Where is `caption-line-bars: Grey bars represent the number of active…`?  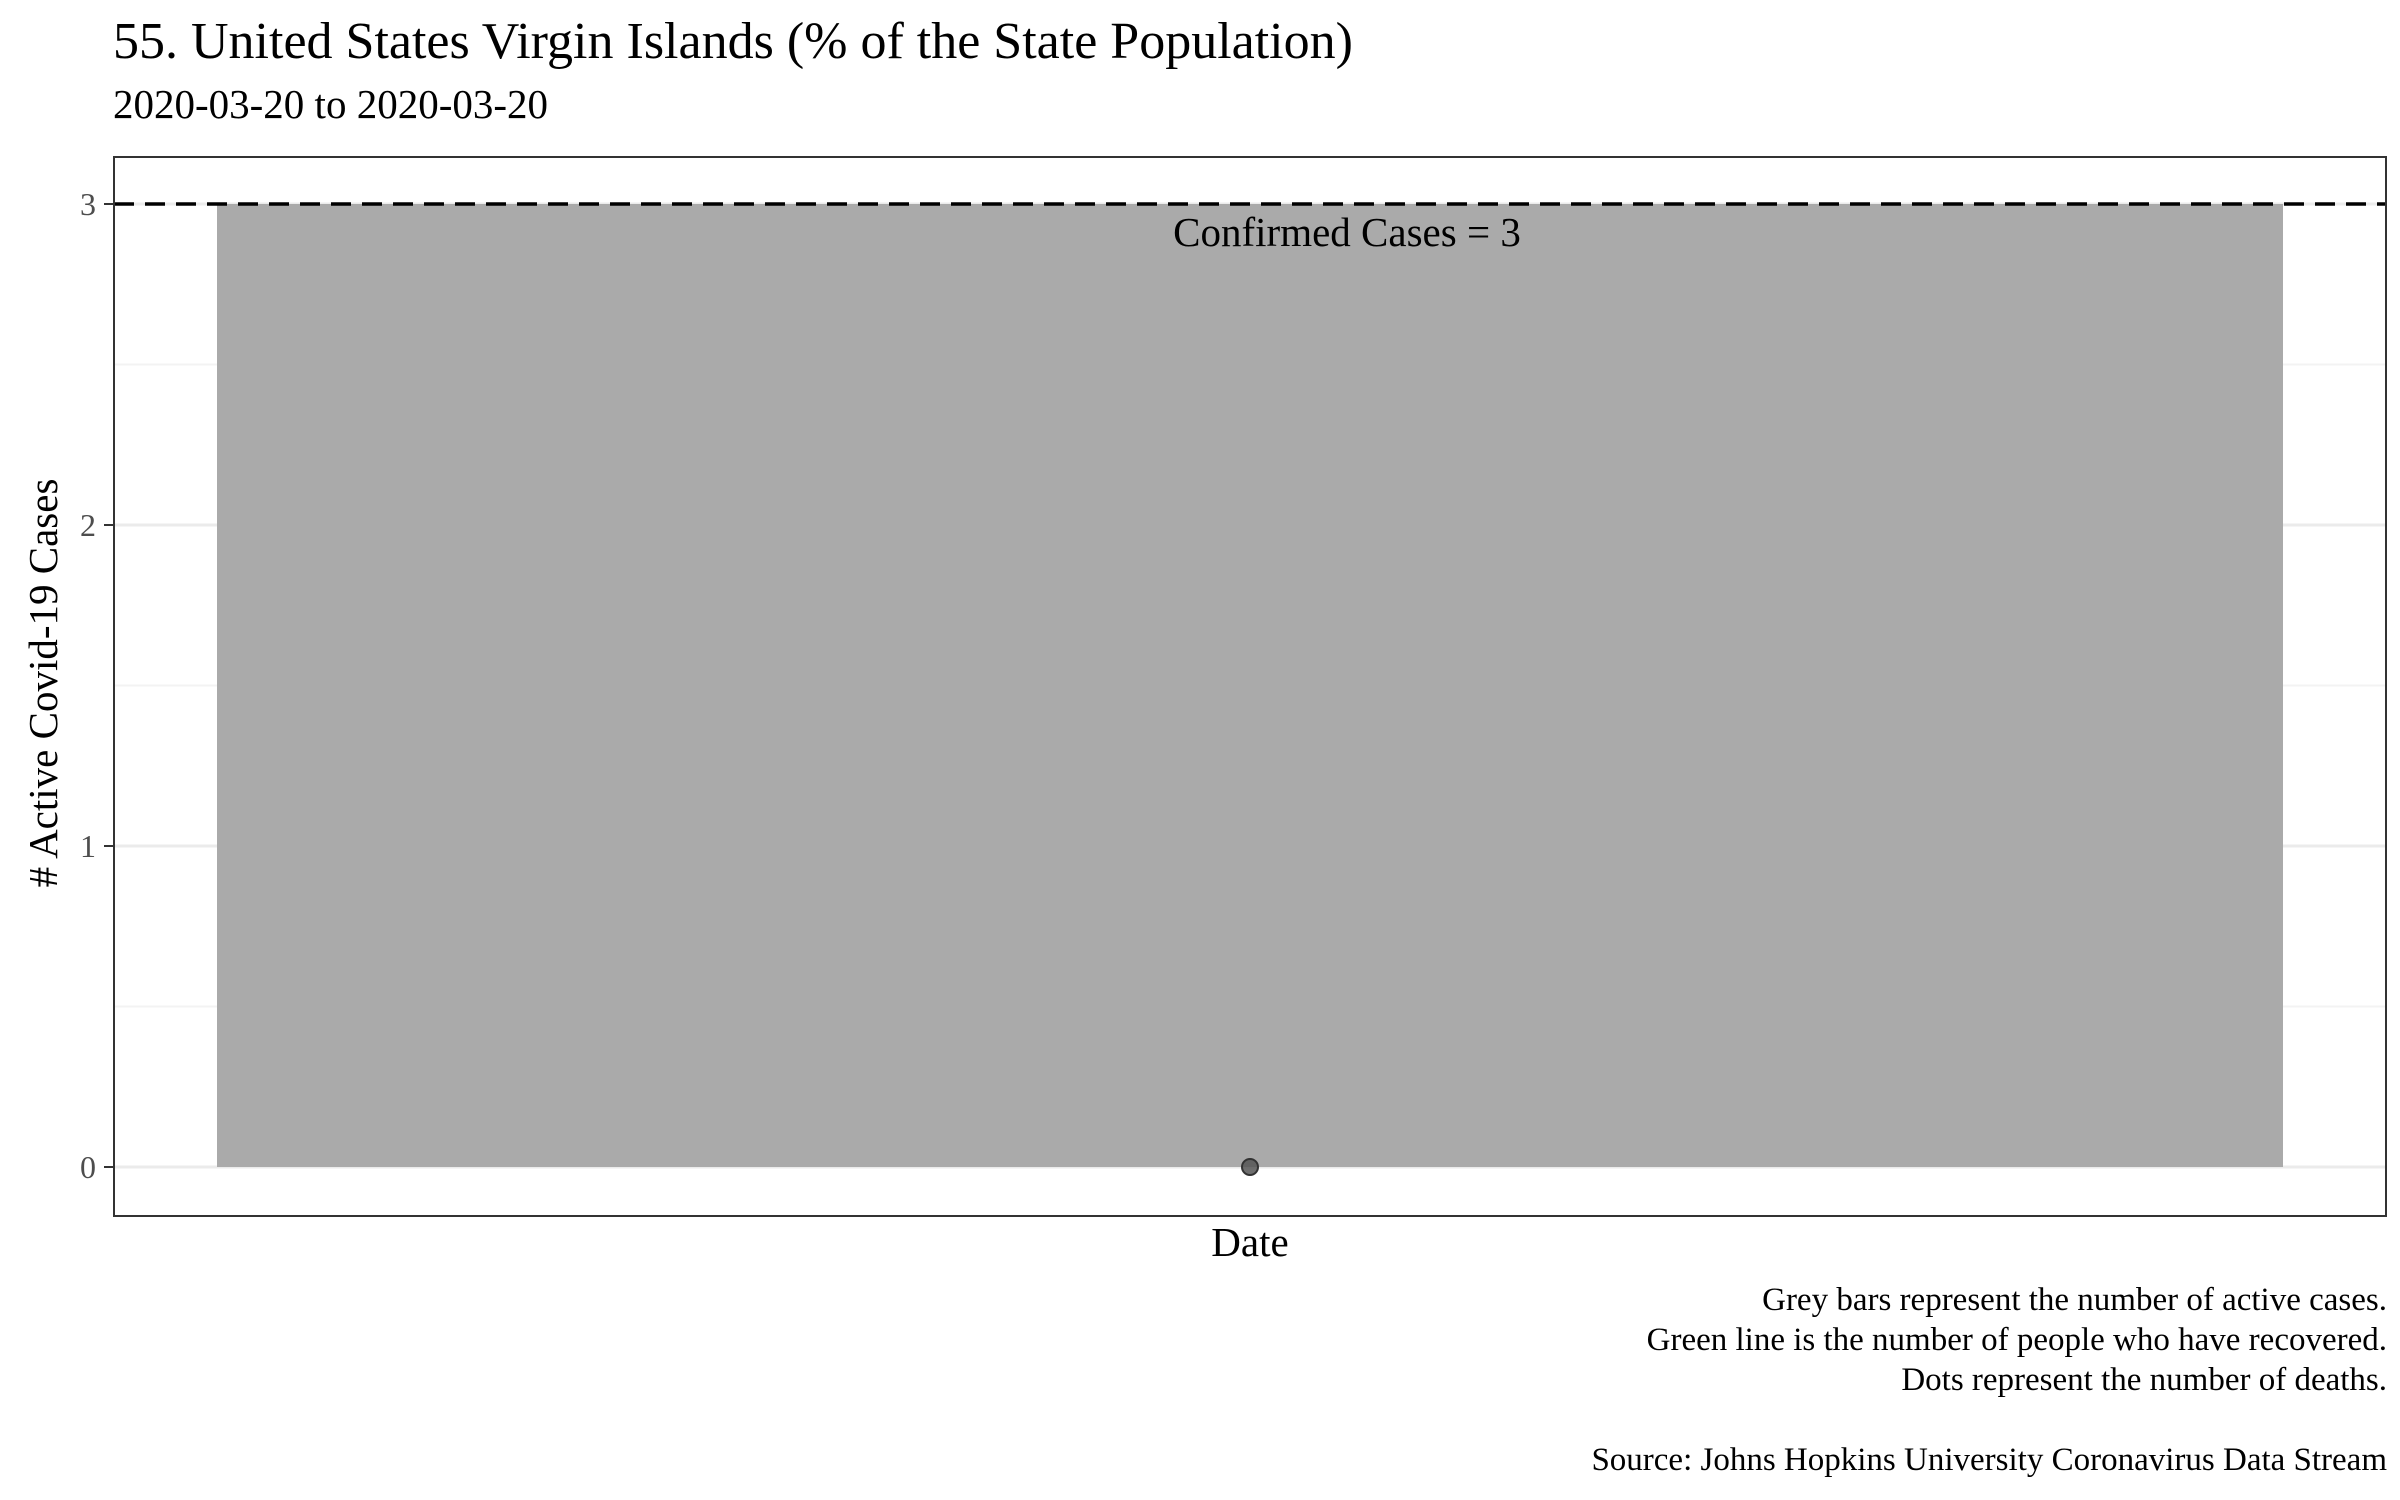
caption-line-bars: Grey bars represent the number of active… is located at coordinates (2074, 1300).